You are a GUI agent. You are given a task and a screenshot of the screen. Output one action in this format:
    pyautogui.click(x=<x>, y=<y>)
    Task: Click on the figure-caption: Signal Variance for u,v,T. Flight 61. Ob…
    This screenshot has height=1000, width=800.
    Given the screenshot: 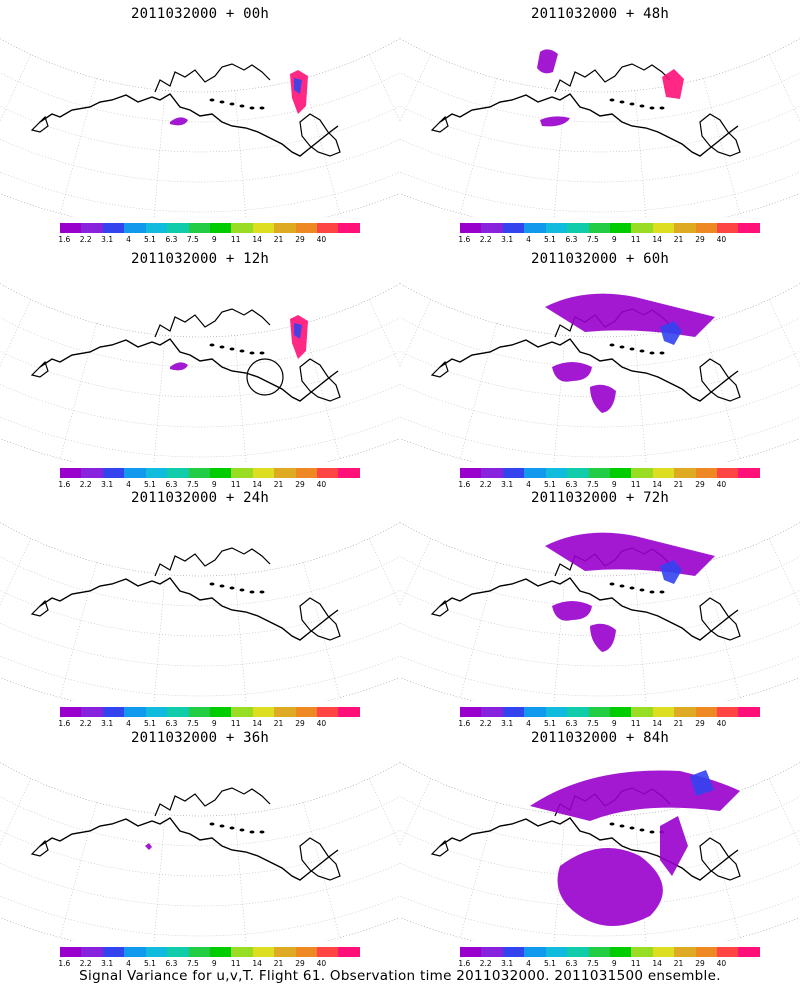 What is the action you would take?
    pyautogui.click(x=400, y=976)
    